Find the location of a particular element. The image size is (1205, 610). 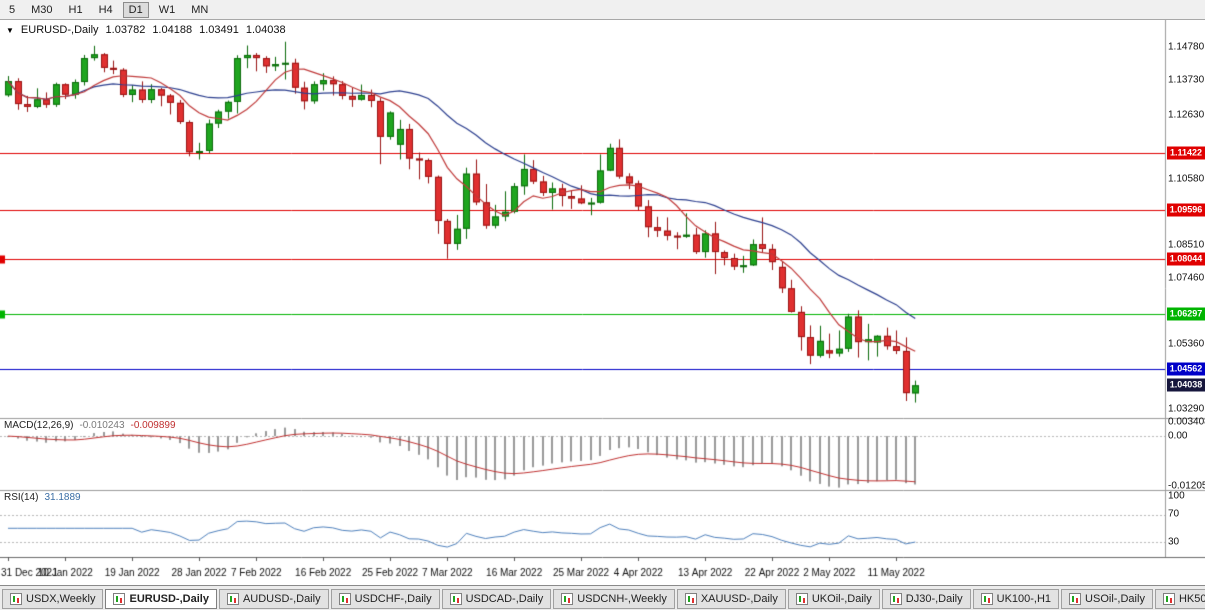

price-axis-label: 1.14780 is located at coordinates (1186, 47).